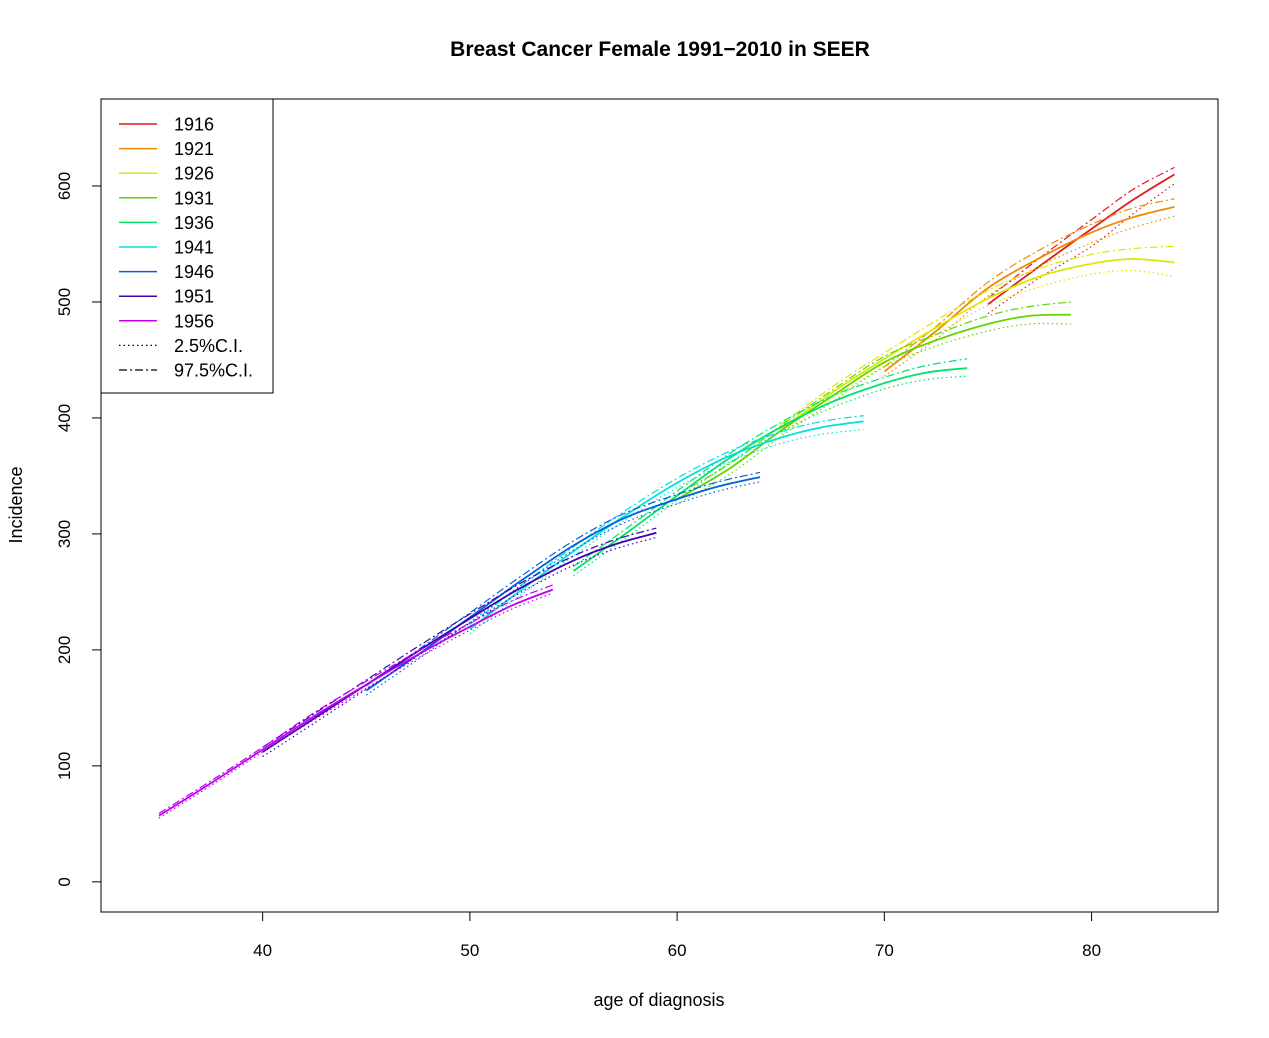 This screenshot has height=1038, width=1269. I want to click on series-1931-ci-lower, so click(873, 413).